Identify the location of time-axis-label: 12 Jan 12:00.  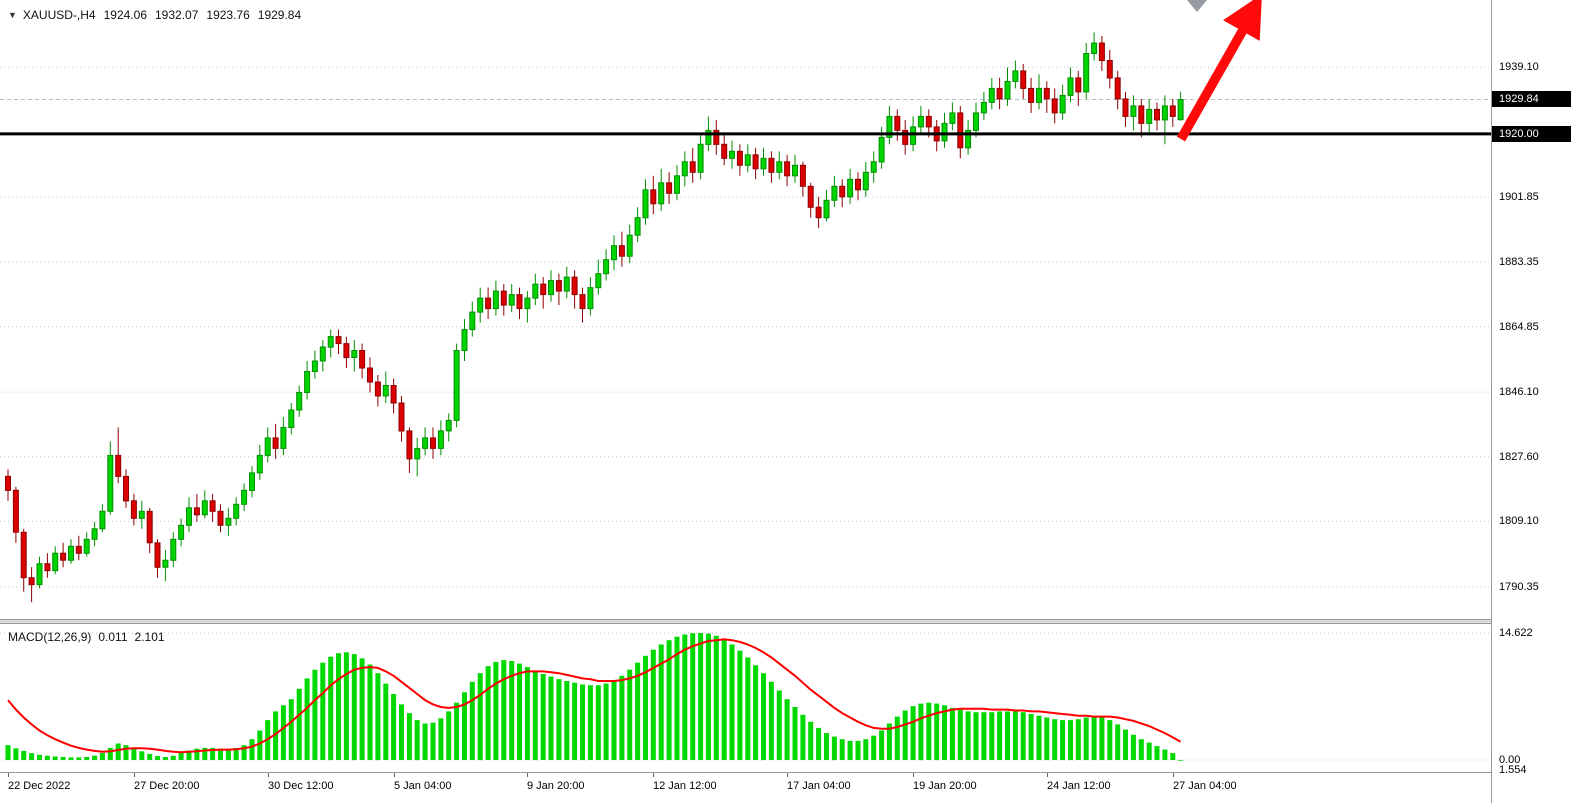
(685, 786).